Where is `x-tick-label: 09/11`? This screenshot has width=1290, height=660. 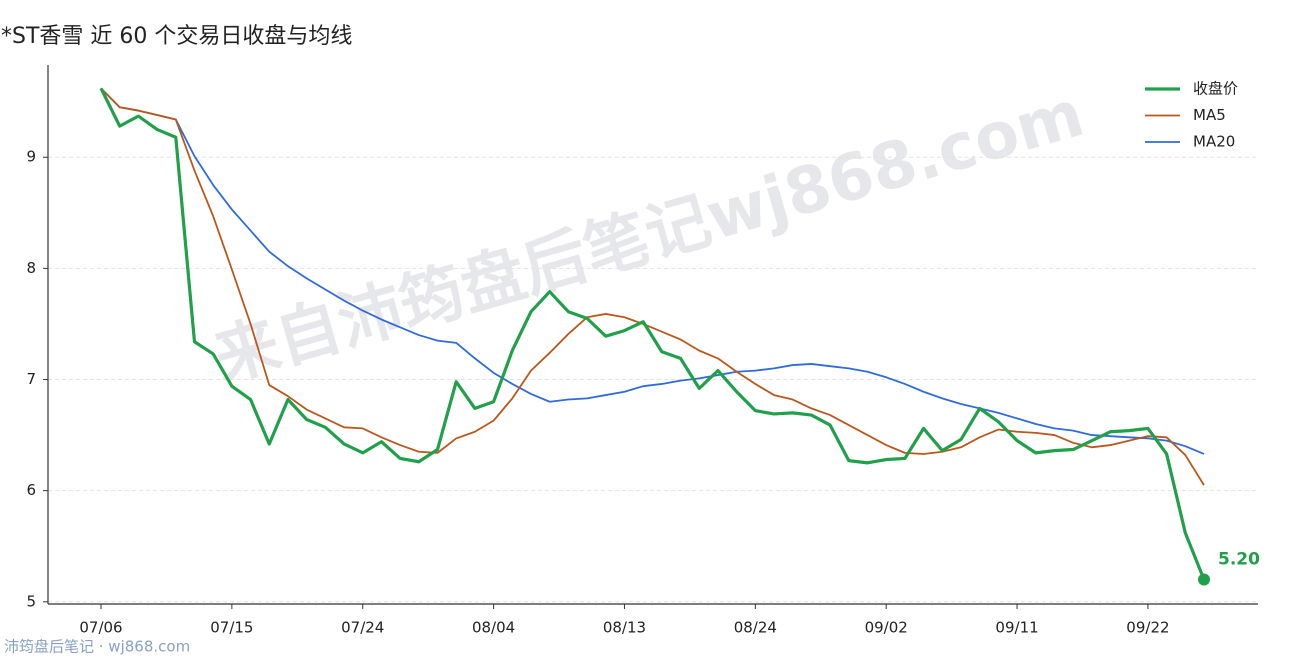
x-tick-label: 09/11 is located at coordinates (1016, 628).